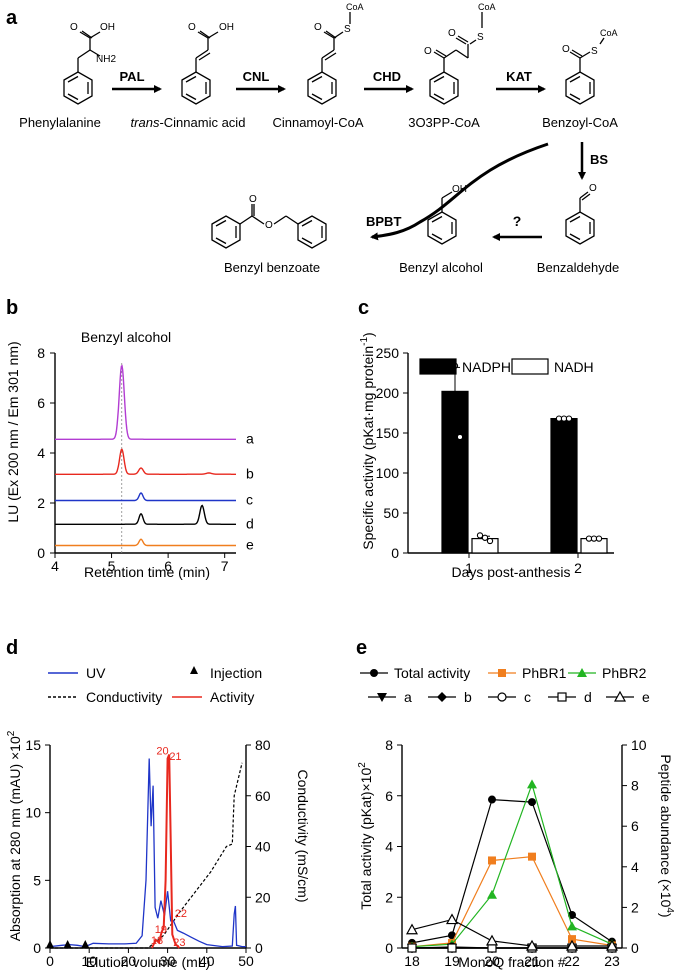 This screenshot has width=679, height=976. Describe the element at coordinates (367, 440) in the screenshot. I see `chart-c-ylabel: Specific activity (pKat·mg protein-1)` at that location.